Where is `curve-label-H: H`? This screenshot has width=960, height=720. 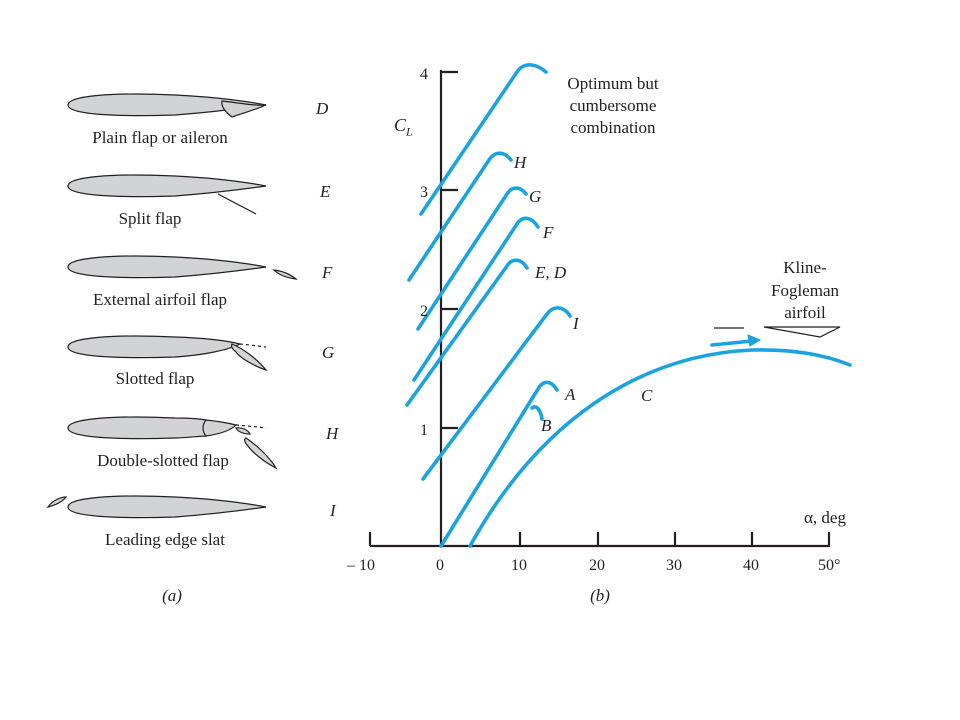 curve-label-H: H is located at coordinates (520, 162).